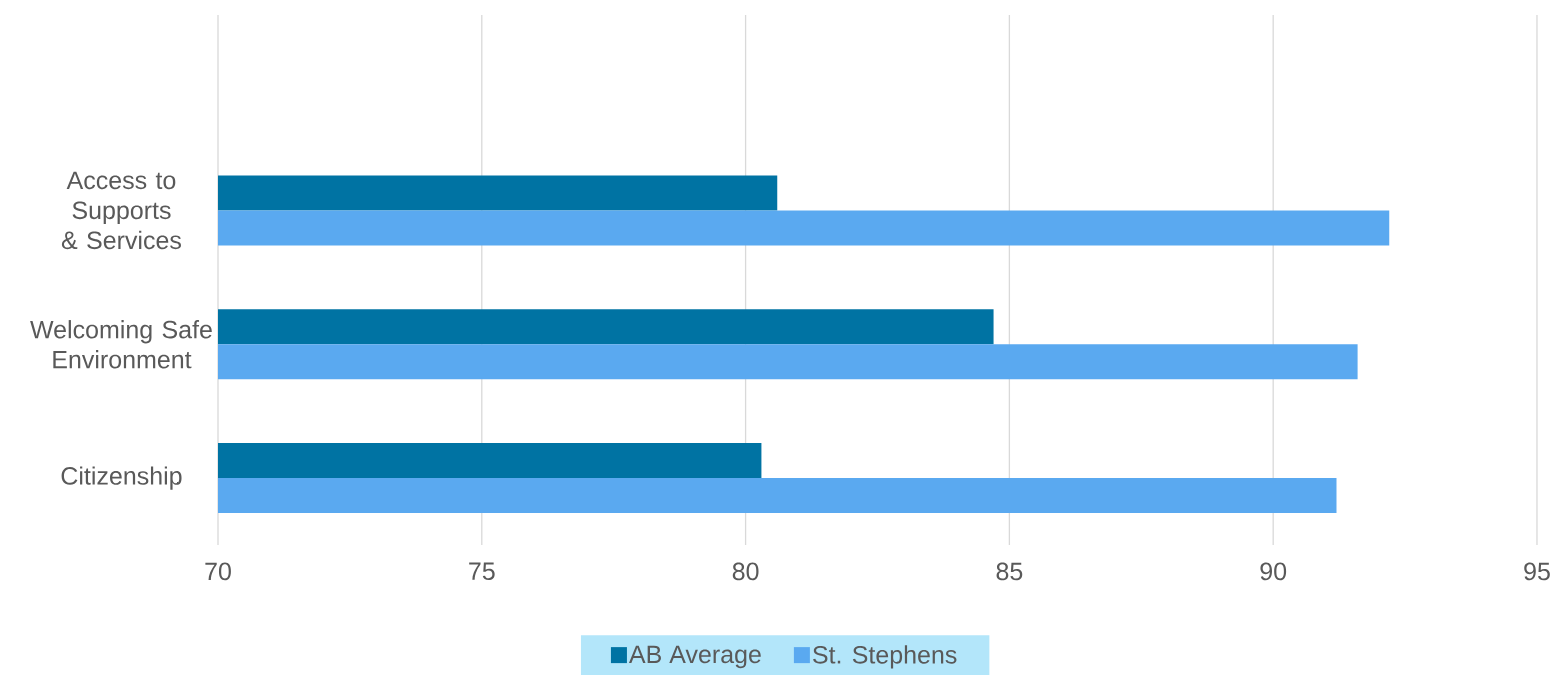  I want to click on legend-label: St. Stephens, so click(885, 657).